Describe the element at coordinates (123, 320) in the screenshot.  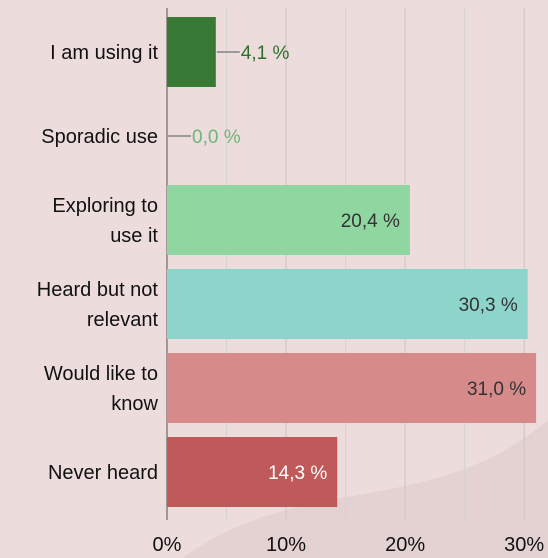
I see `category-label-3-line-1: relevant` at that location.